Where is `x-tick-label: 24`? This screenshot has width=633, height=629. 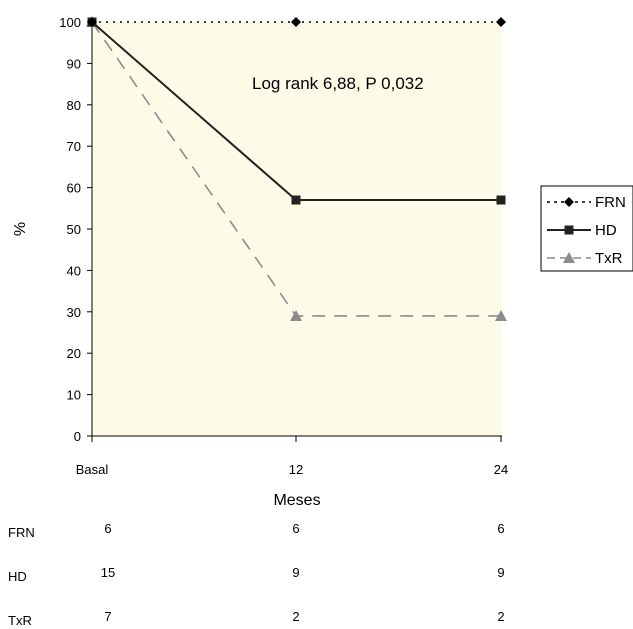
x-tick-label: 24 is located at coordinates (501, 469).